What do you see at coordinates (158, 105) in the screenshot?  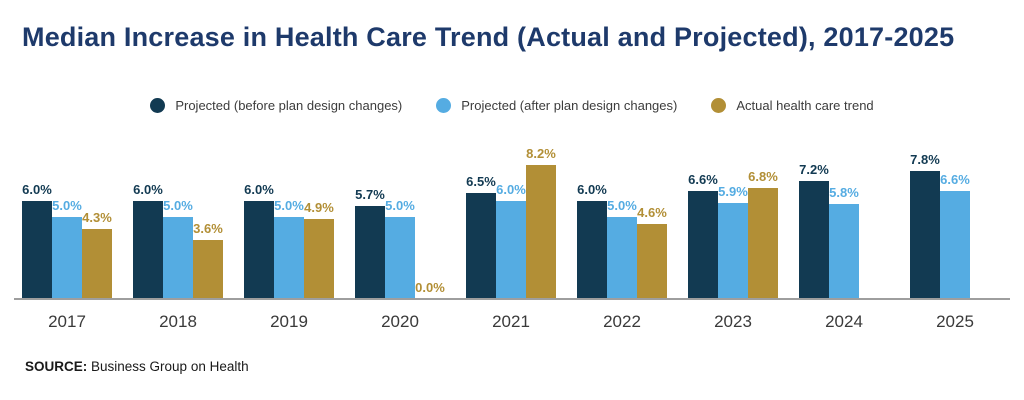 I see `legend-dot-projected-before-icon` at bounding box center [158, 105].